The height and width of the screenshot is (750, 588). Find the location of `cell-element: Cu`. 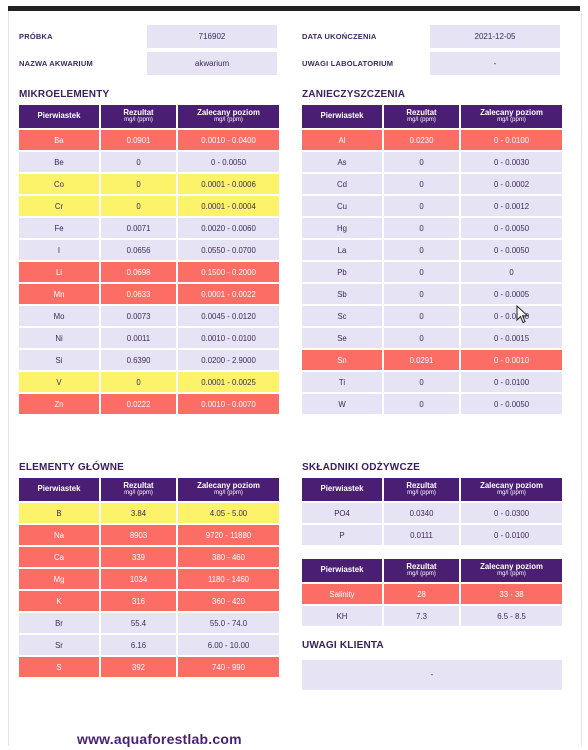

cell-element: Cu is located at coordinates (342, 206).